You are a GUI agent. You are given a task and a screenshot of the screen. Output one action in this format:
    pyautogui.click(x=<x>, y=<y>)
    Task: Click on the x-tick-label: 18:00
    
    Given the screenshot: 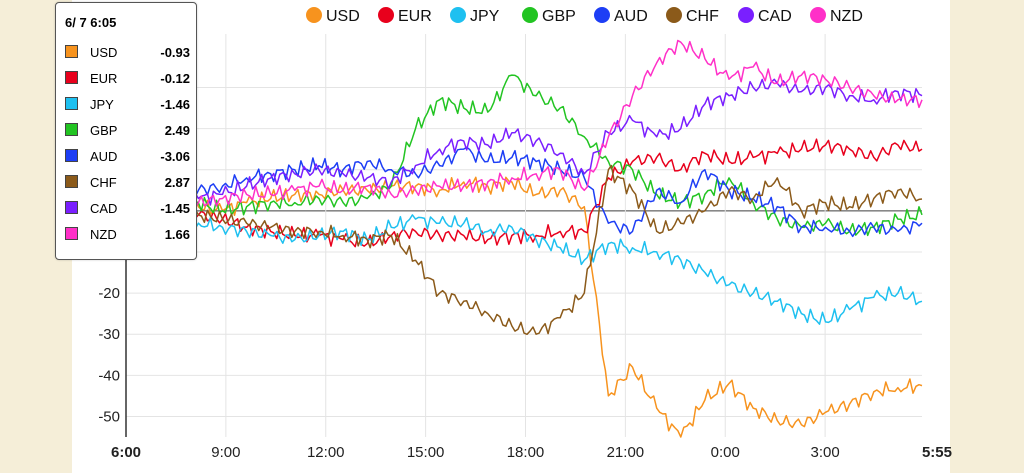 What is the action you would take?
    pyautogui.click(x=526, y=452)
    